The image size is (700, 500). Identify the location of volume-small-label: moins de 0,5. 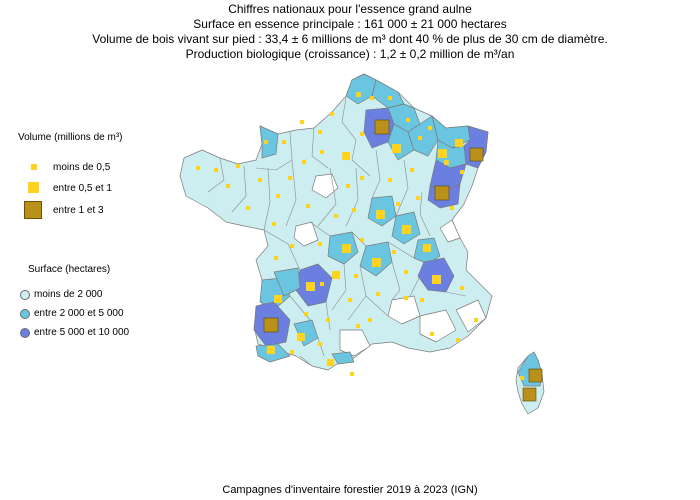
(82, 167).